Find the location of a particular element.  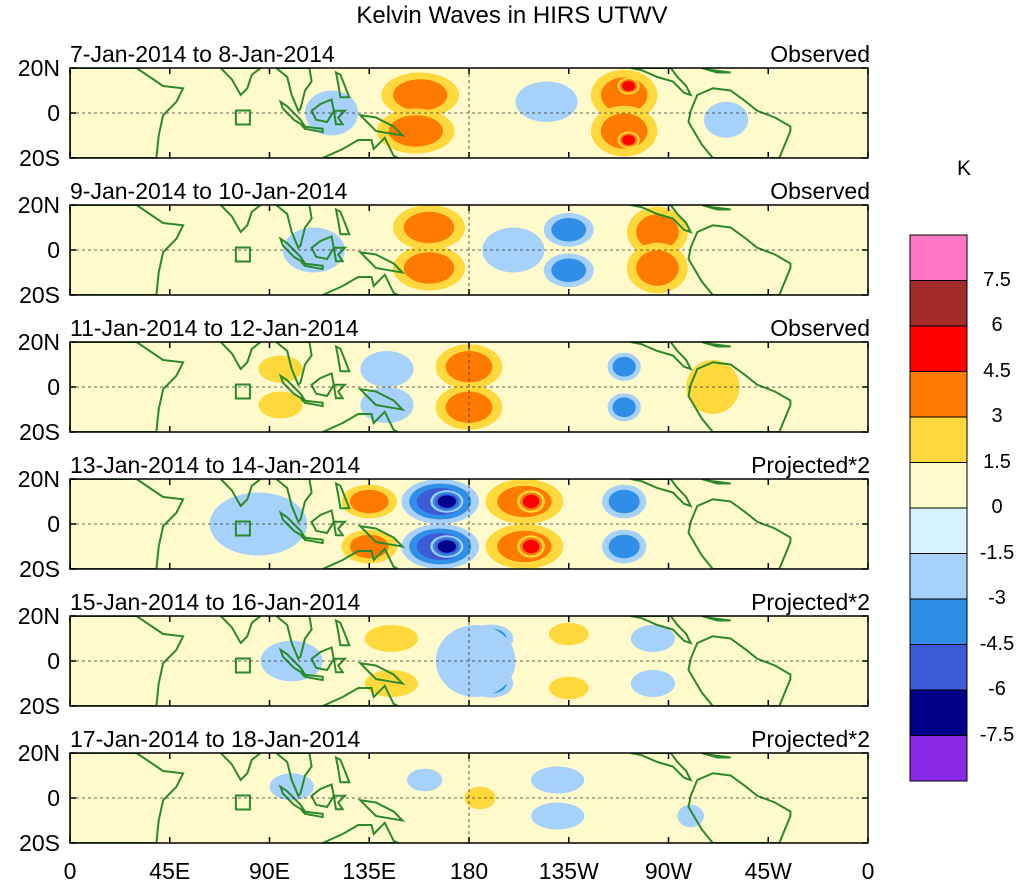

lon-label: 45W is located at coordinates (768, 871).